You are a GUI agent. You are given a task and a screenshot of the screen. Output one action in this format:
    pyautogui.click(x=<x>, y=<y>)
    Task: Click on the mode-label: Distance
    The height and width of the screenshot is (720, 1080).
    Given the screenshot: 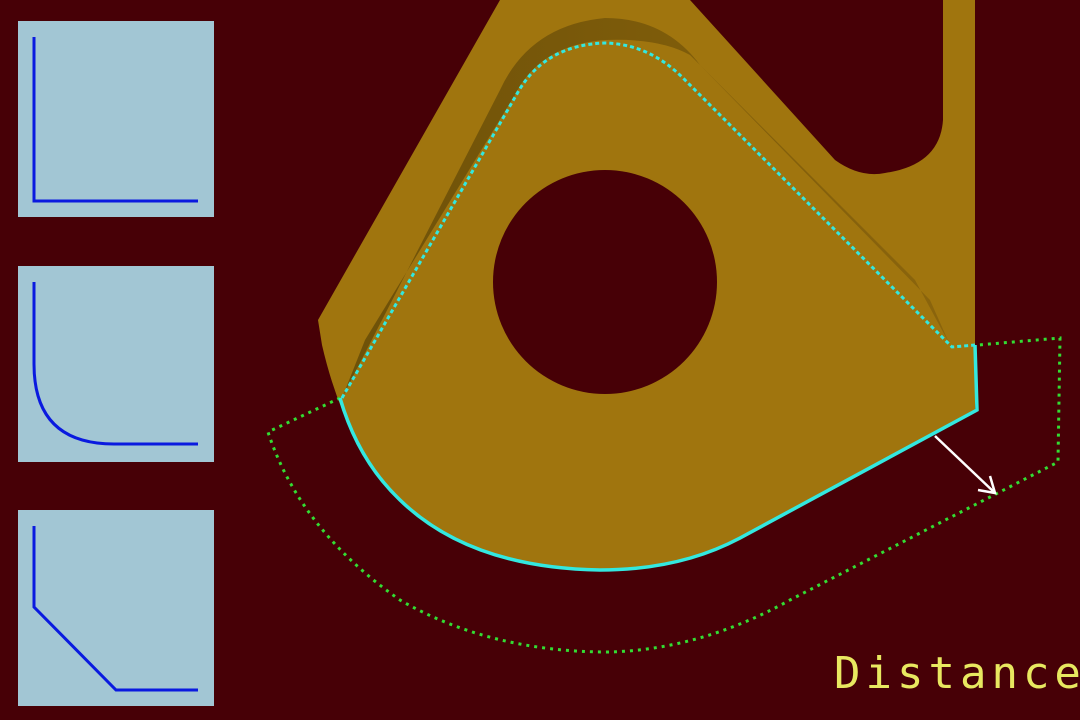 What is the action you would take?
    pyautogui.click(x=957, y=673)
    